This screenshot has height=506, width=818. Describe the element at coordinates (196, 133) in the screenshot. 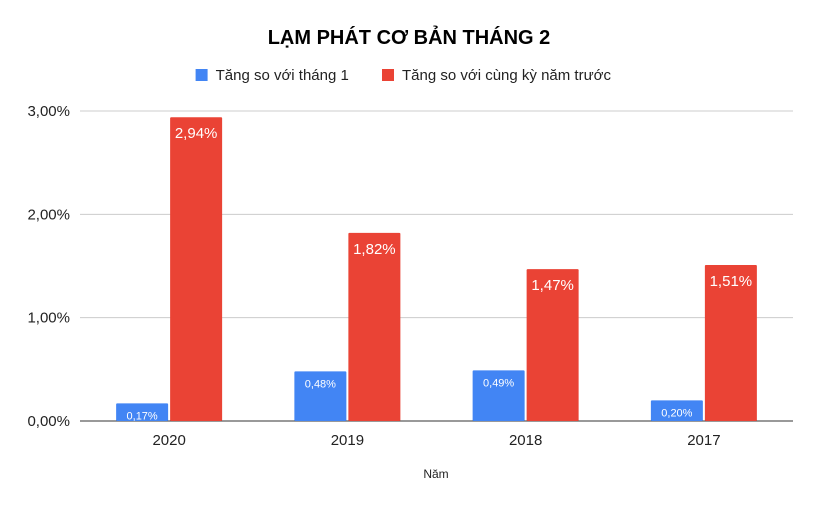

I see `data-label-2020-series-2: 2,94%` at that location.